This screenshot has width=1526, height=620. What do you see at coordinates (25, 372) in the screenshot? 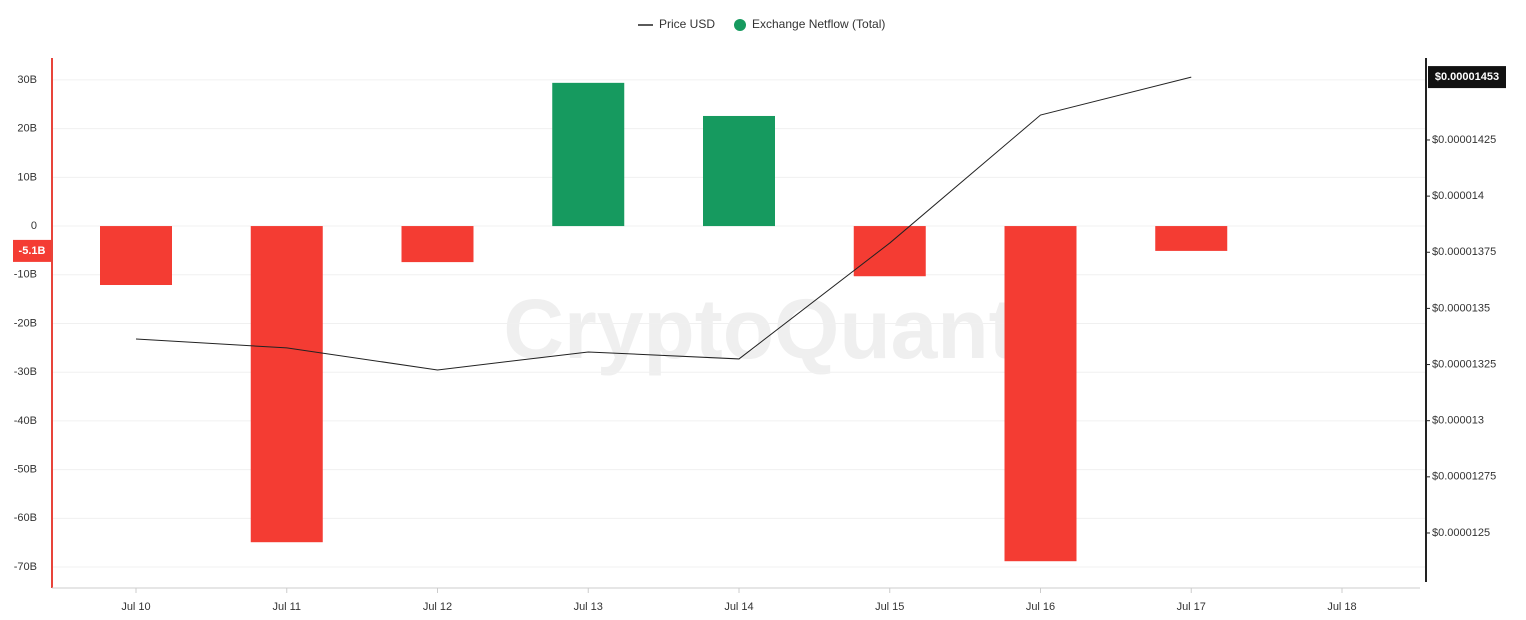
I see `y-tick-label: -30B` at bounding box center [25, 372].